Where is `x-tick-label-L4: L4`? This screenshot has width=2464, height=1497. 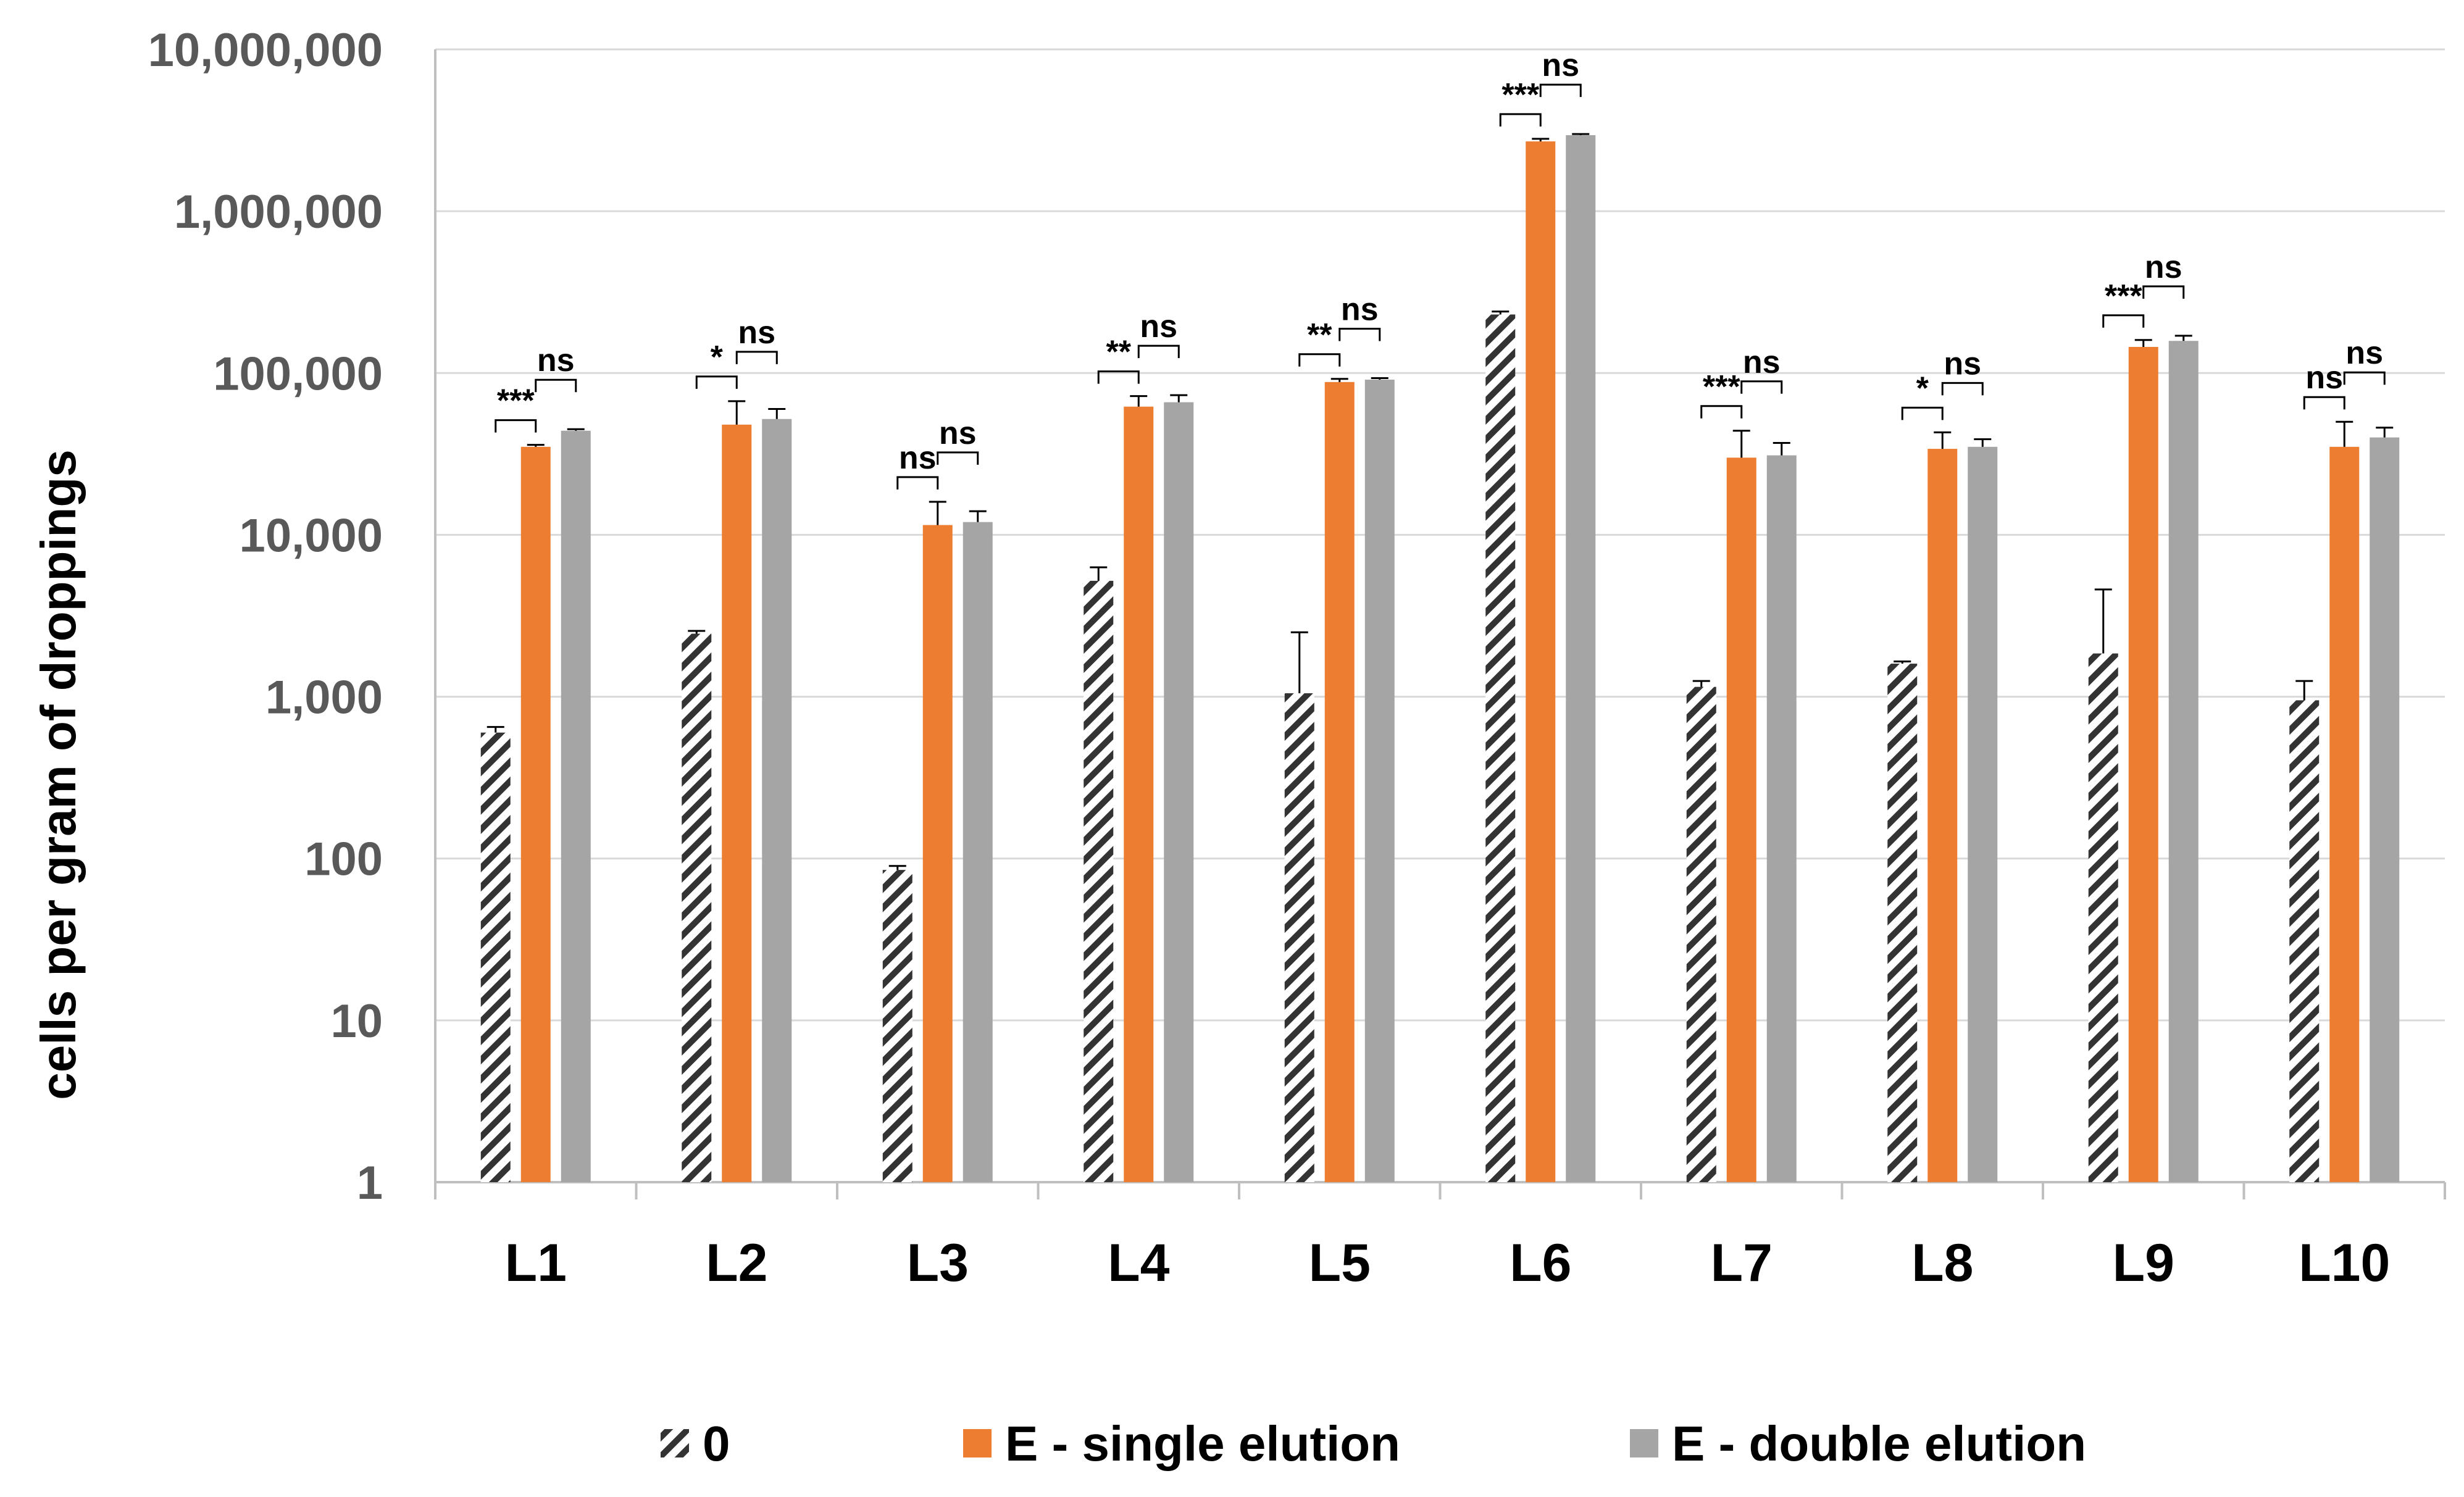
x-tick-label-L4: L4 is located at coordinates (1139, 1263).